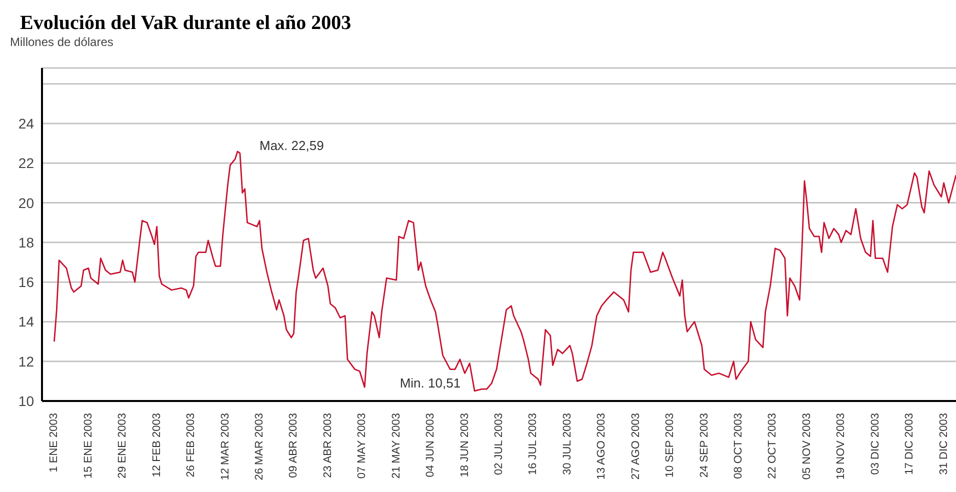 The height and width of the screenshot is (492, 956). What do you see at coordinates (292, 146) in the screenshot?
I see `annotation: Max. 22,59` at bounding box center [292, 146].